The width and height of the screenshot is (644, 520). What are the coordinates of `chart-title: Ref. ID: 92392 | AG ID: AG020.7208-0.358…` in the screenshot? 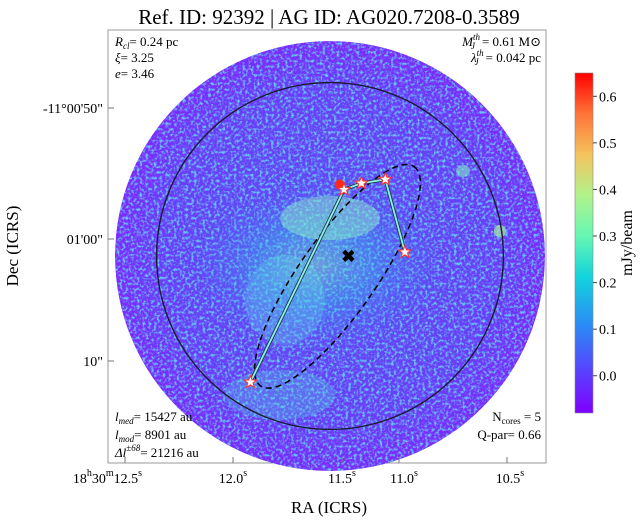 It's located at (329, 17).